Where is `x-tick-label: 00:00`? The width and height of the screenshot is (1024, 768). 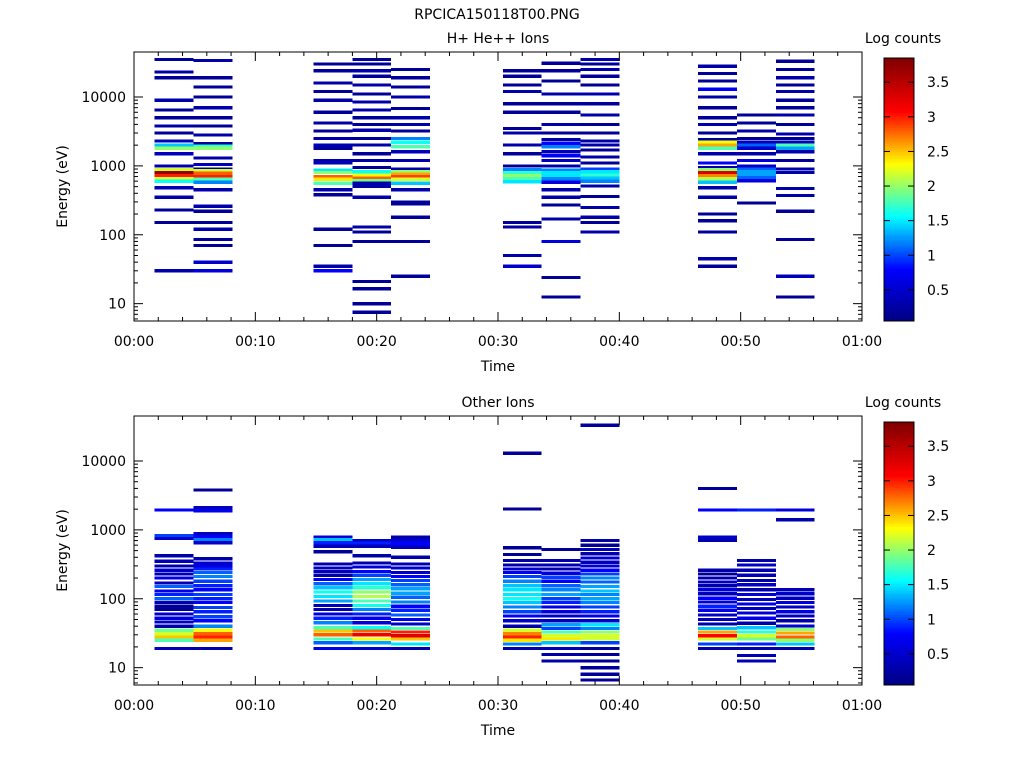
x-tick-label: 00:00 is located at coordinates (134, 706).